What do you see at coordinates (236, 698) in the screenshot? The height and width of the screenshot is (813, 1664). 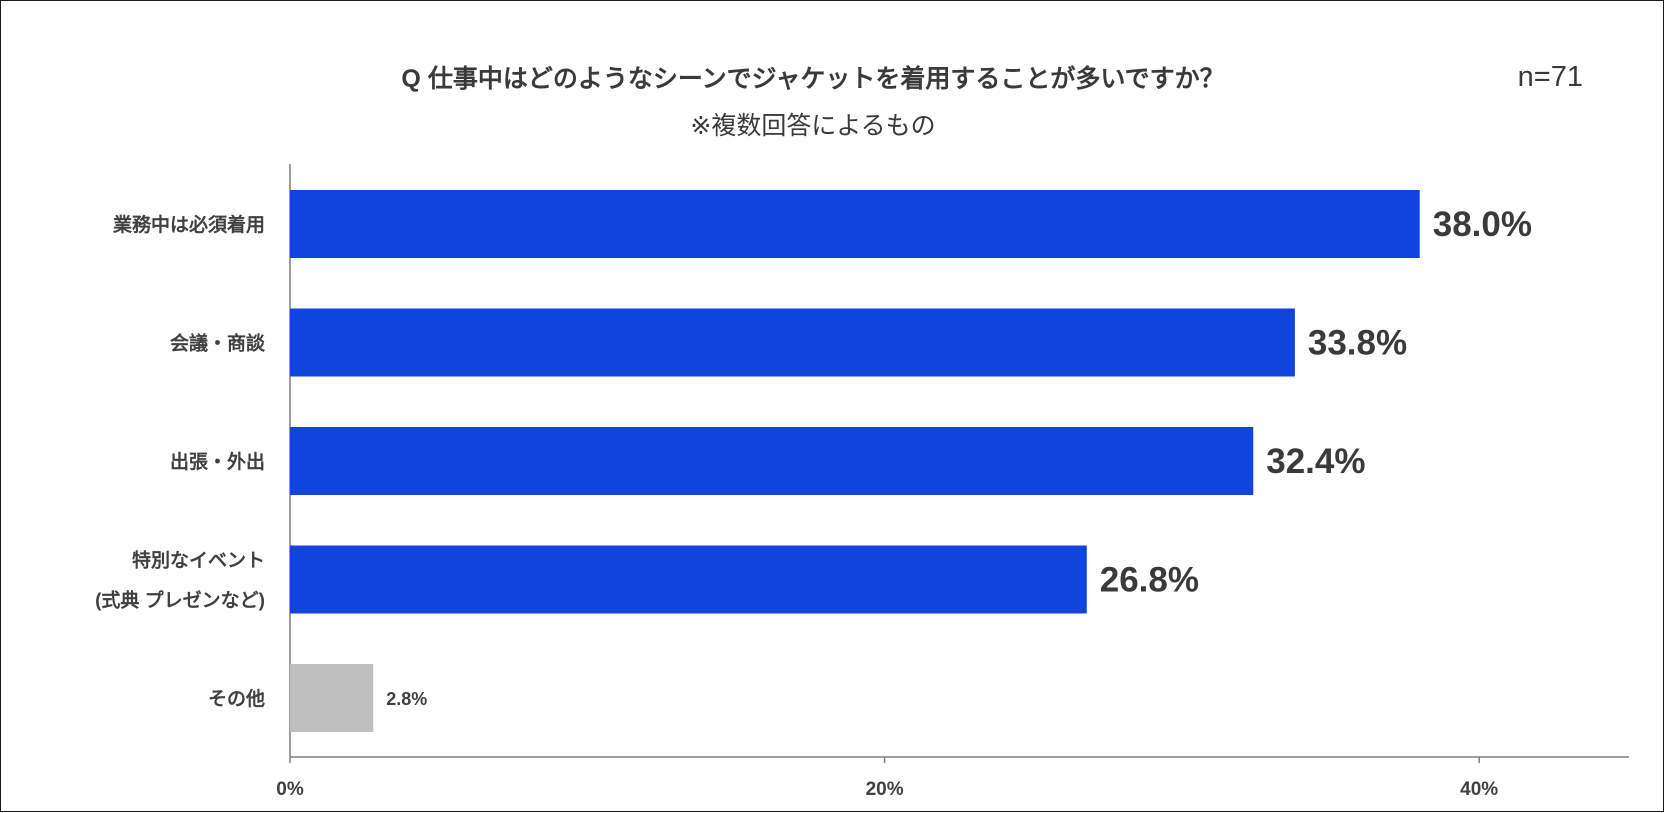 I see `category-label: その他` at bounding box center [236, 698].